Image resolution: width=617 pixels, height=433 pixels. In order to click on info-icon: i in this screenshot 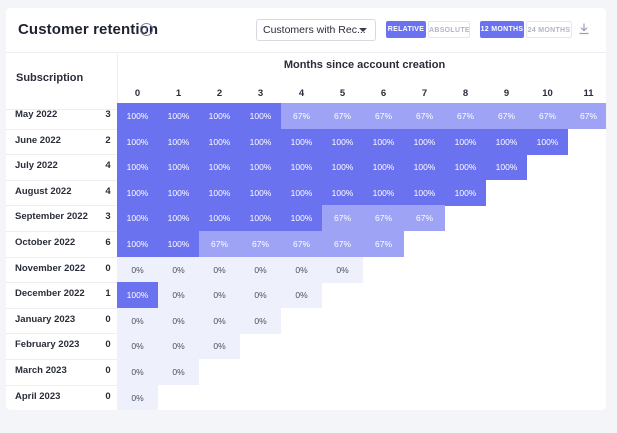, I will do `click(146, 29)`.